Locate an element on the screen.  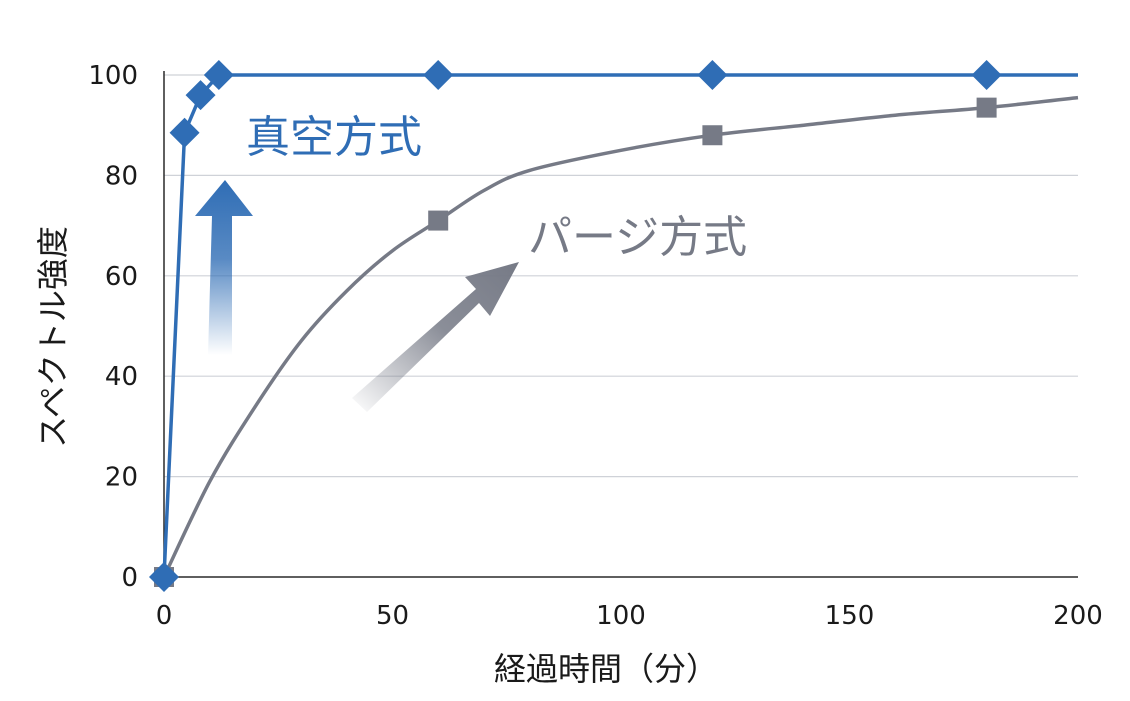
x-tick-label-50: 50 is located at coordinates (392, 616).